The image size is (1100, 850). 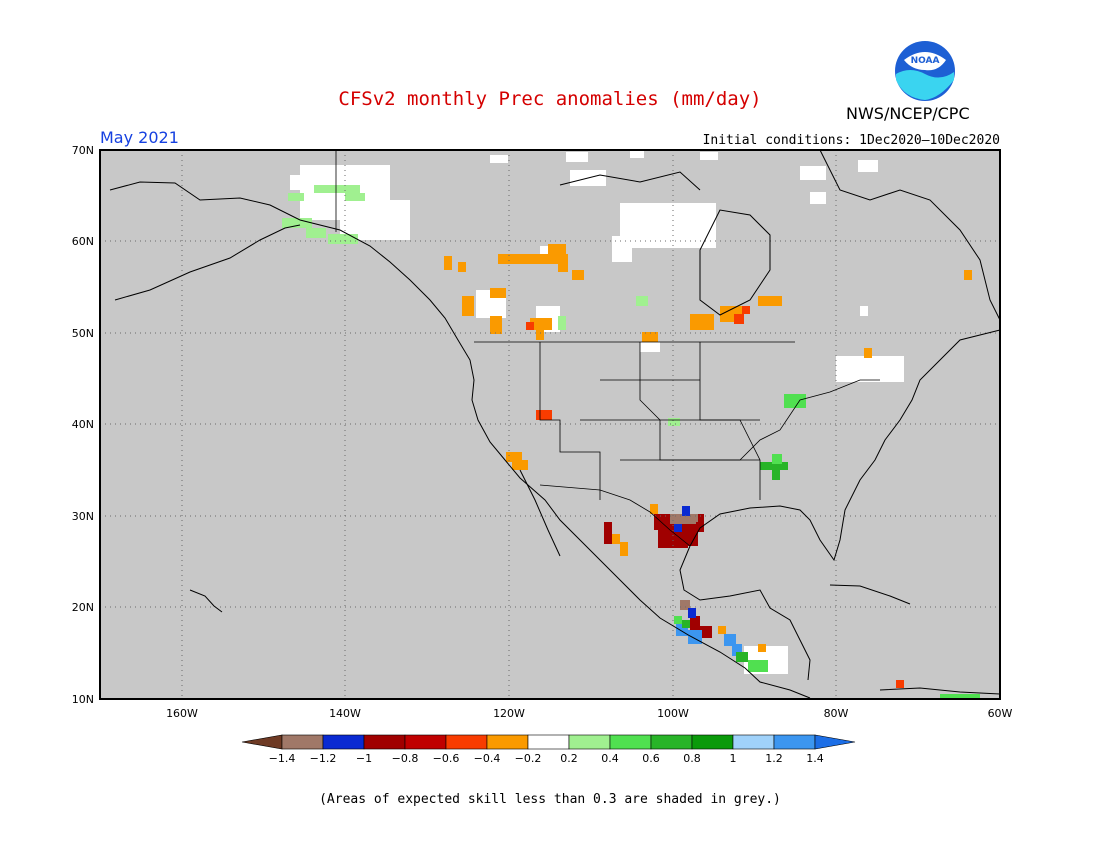 I want to click on colorbar-label: −0.8, so click(x=405, y=758).